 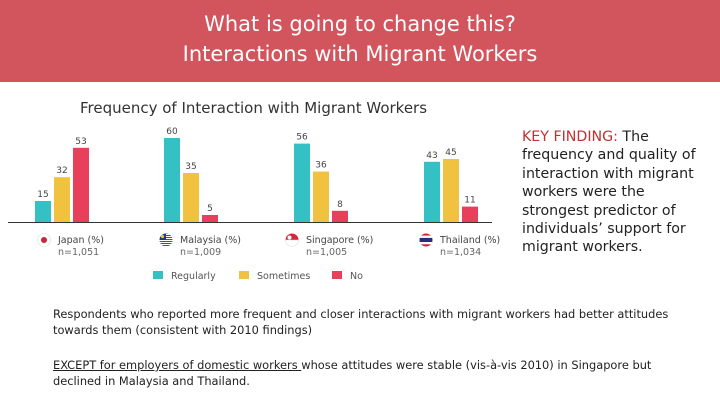 I want to click on country-label-2: Singapore (%), so click(x=339, y=240).